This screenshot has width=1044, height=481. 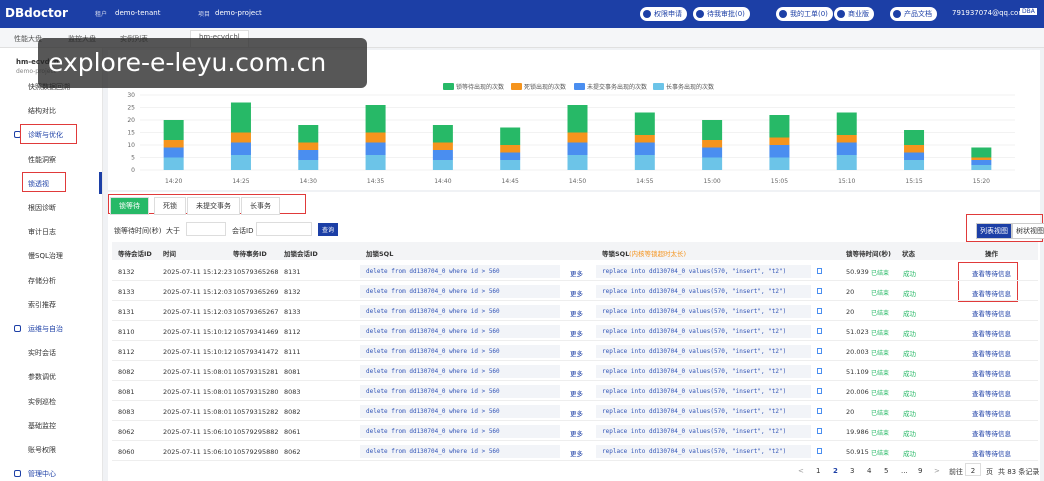 What do you see at coordinates (989, 13) in the screenshot?
I see `user: 791937074@qq.com` at bounding box center [989, 13].